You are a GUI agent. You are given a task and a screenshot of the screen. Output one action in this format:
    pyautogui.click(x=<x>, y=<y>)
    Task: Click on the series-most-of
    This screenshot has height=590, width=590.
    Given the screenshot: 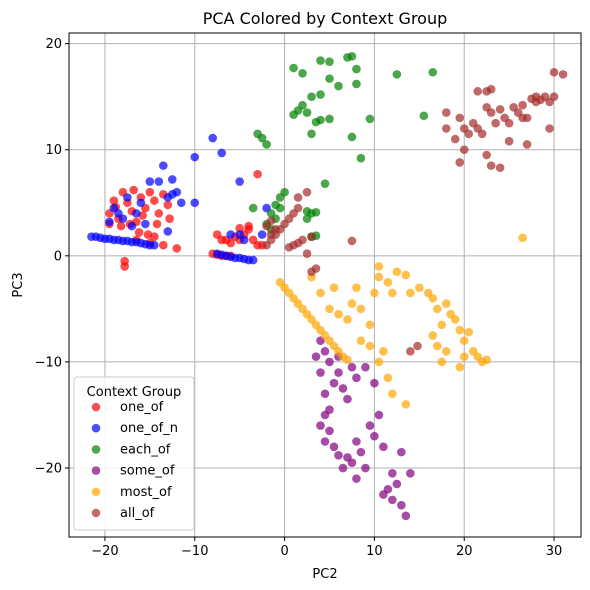 What is the action you would take?
    pyautogui.click(x=401, y=321)
    